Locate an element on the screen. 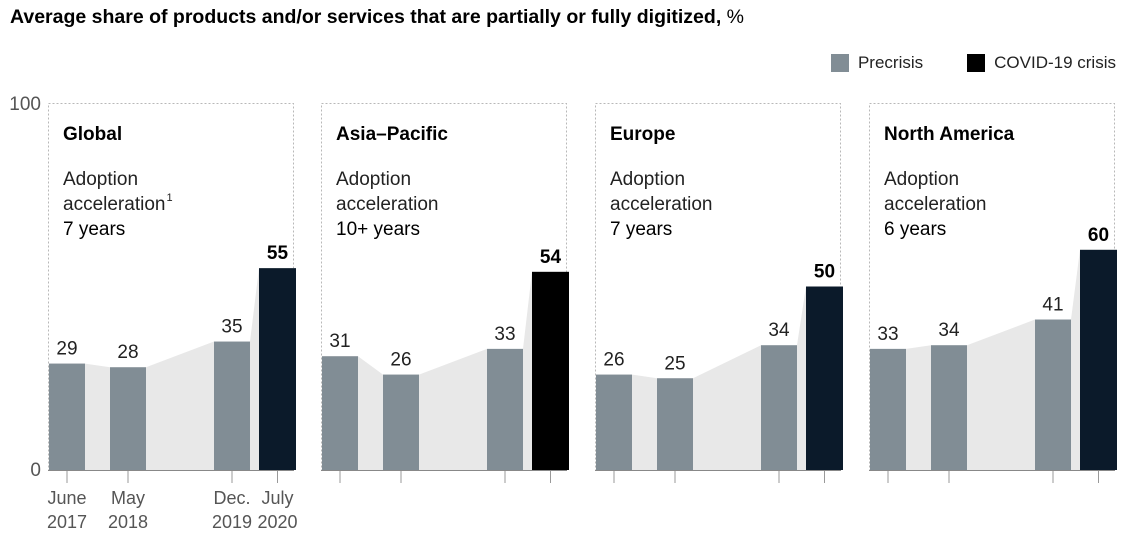 This screenshot has width=1132, height=533. panel-1-note-value: 7 years is located at coordinates (94, 229).